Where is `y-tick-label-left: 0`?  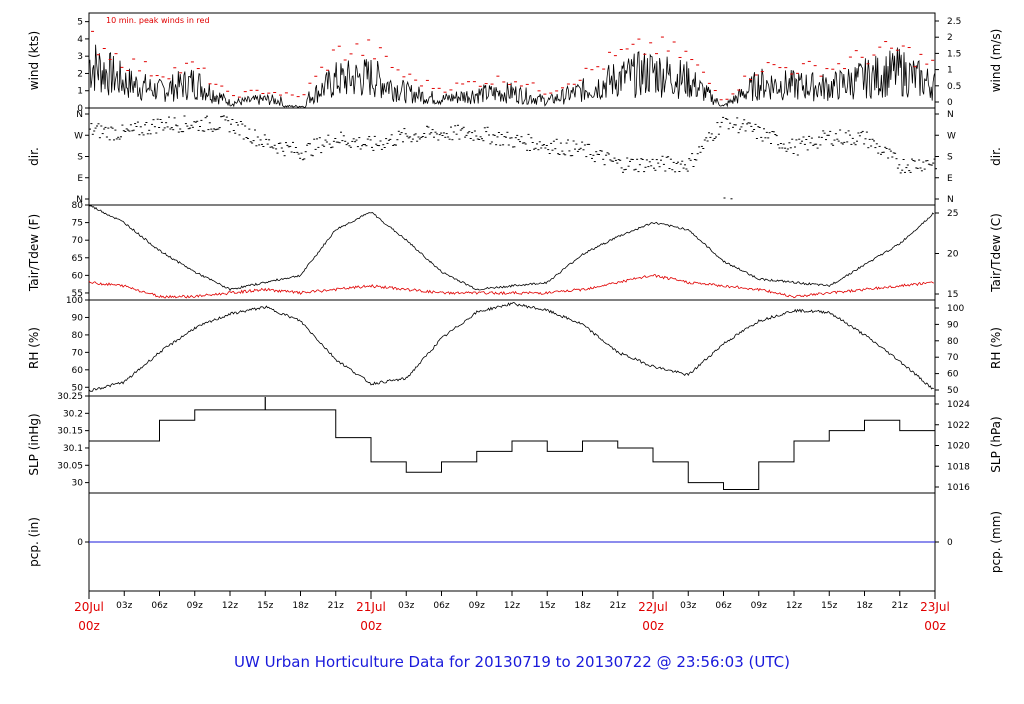
y-tick-label-left: 0 is located at coordinates (80, 543).